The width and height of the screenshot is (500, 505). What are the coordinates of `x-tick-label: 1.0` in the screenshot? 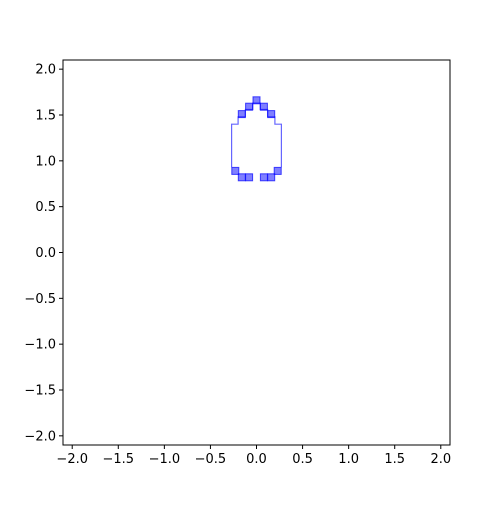 It's located at (348, 459).